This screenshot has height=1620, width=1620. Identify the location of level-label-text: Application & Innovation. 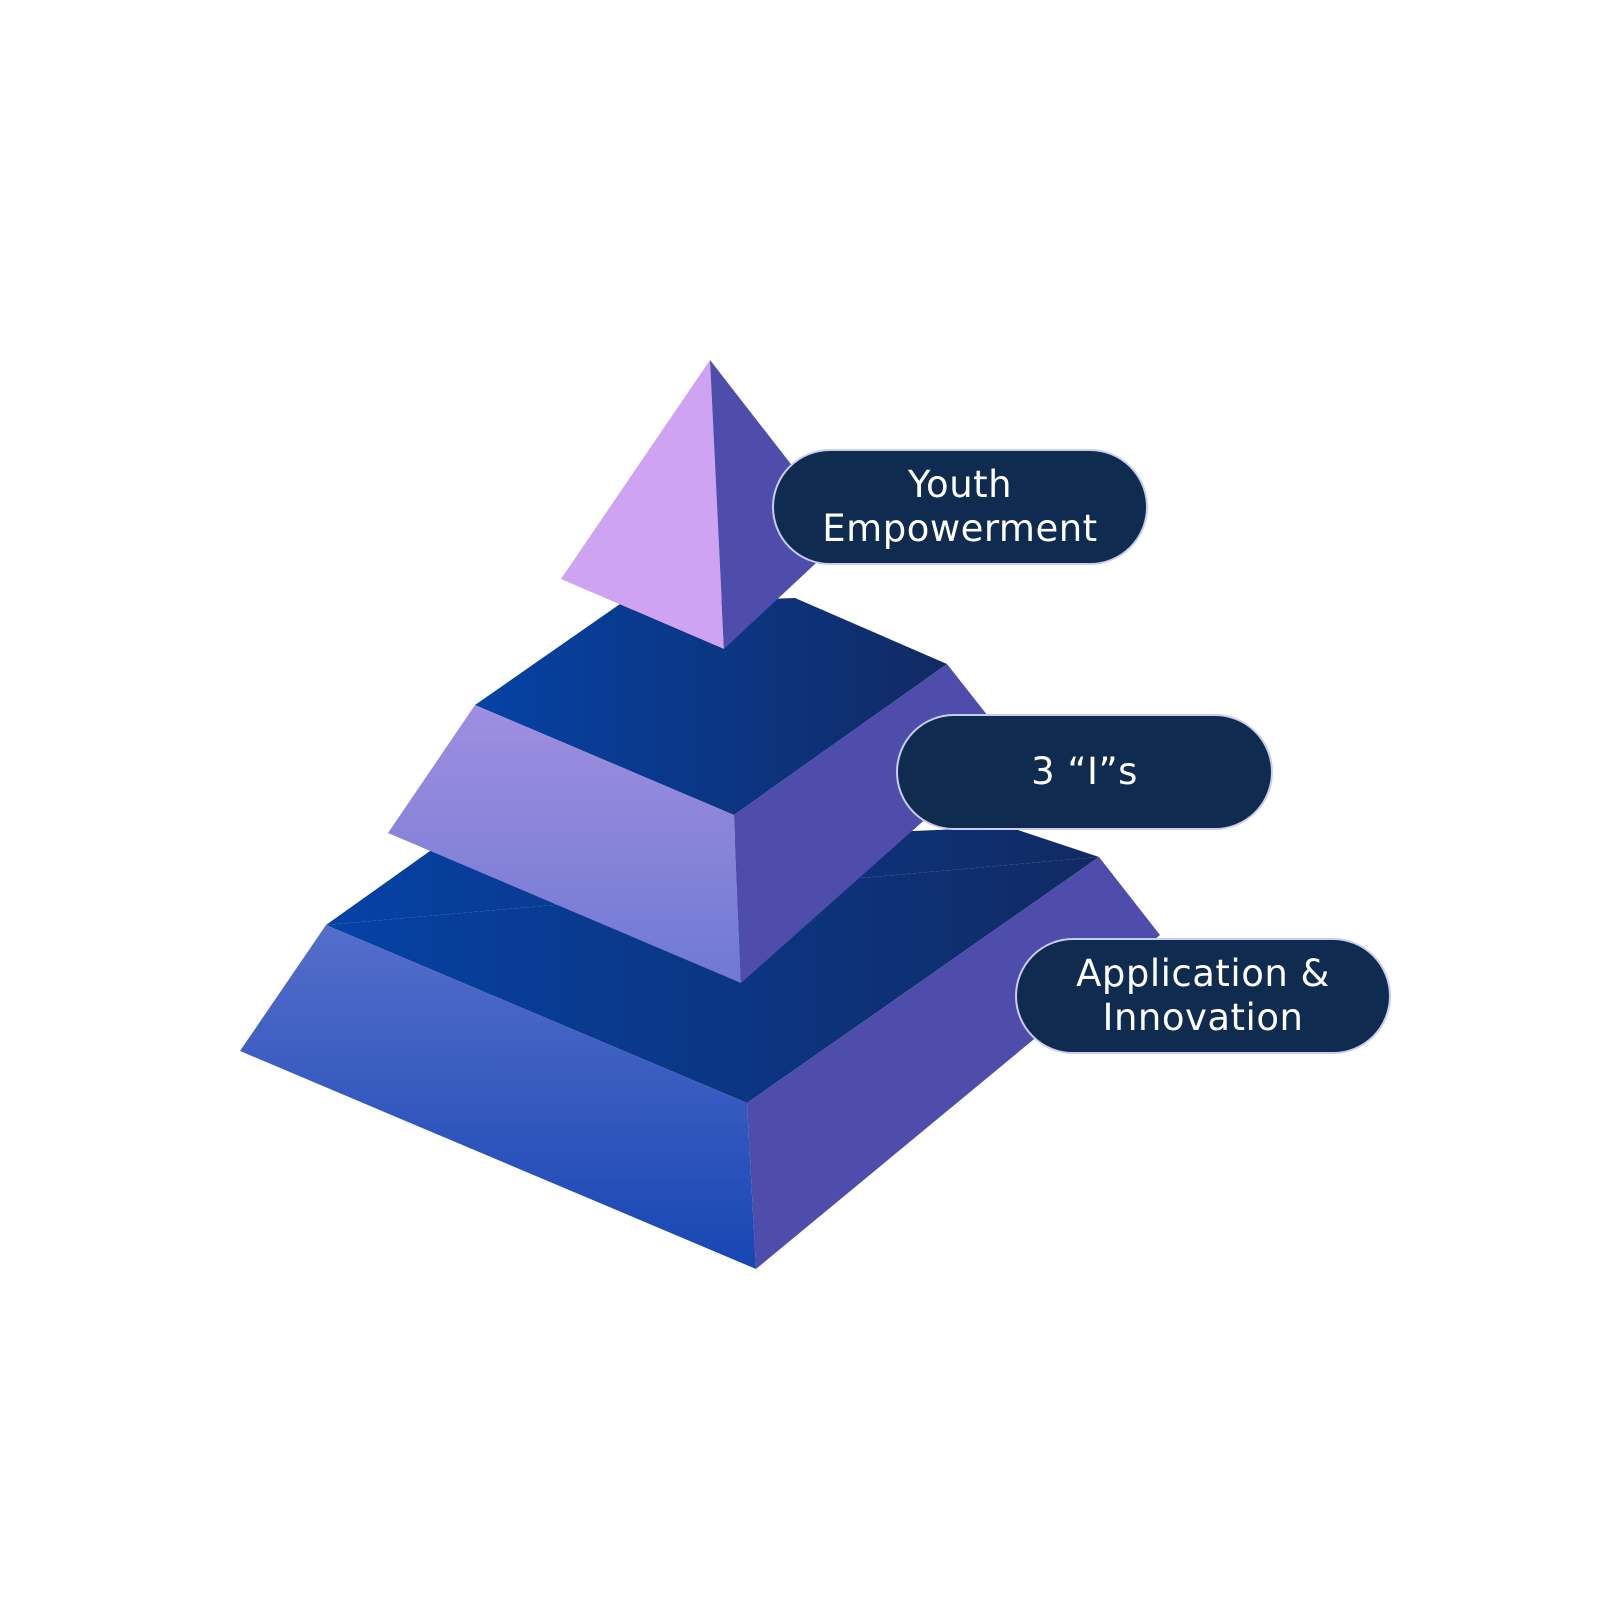
(1203, 995).